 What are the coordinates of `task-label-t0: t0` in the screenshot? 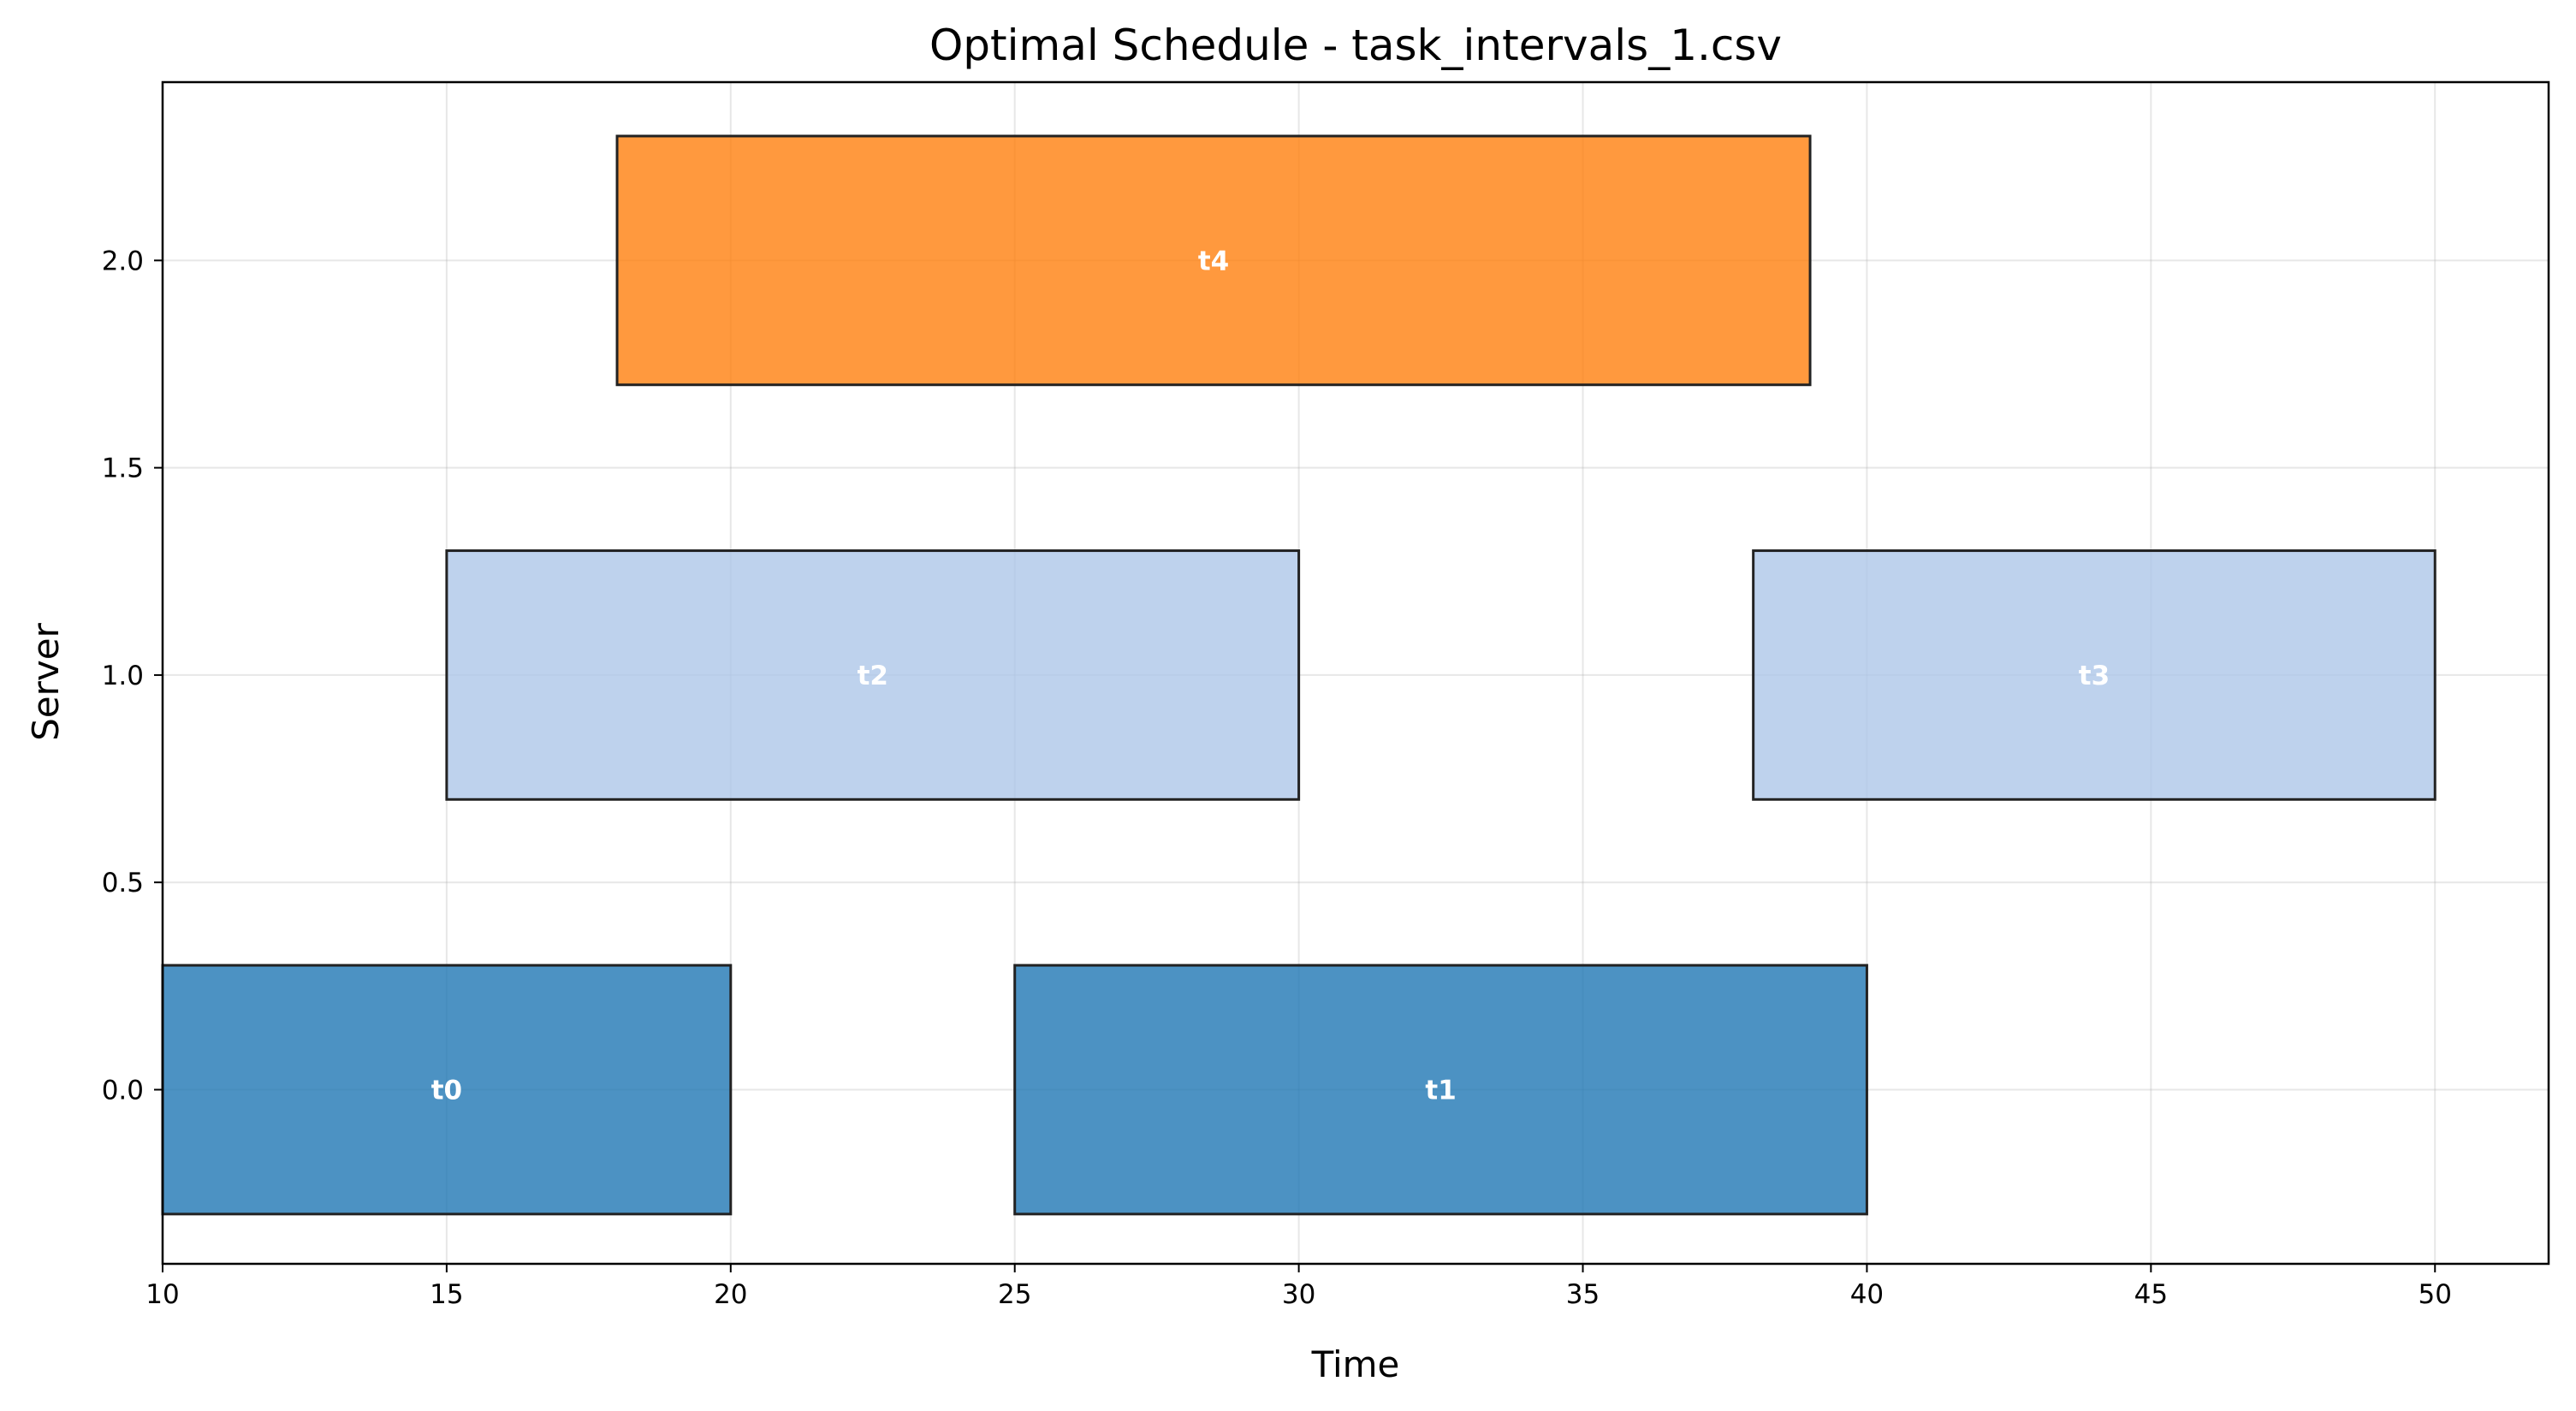 It's located at (446, 1091).